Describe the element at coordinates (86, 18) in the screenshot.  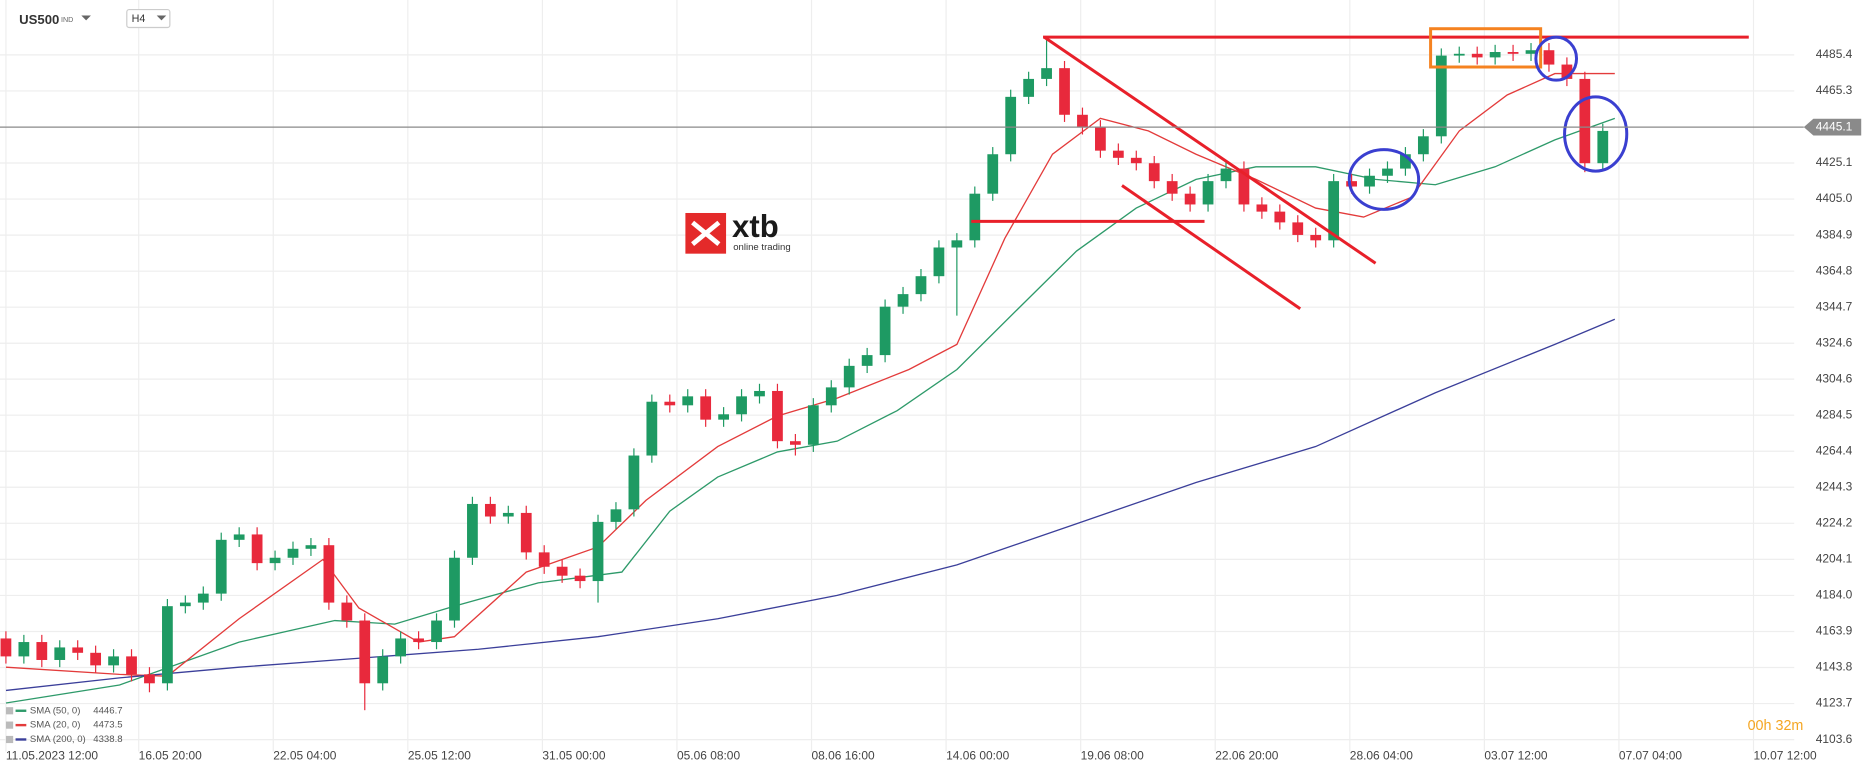
I see `symbol-dropdown` at that location.